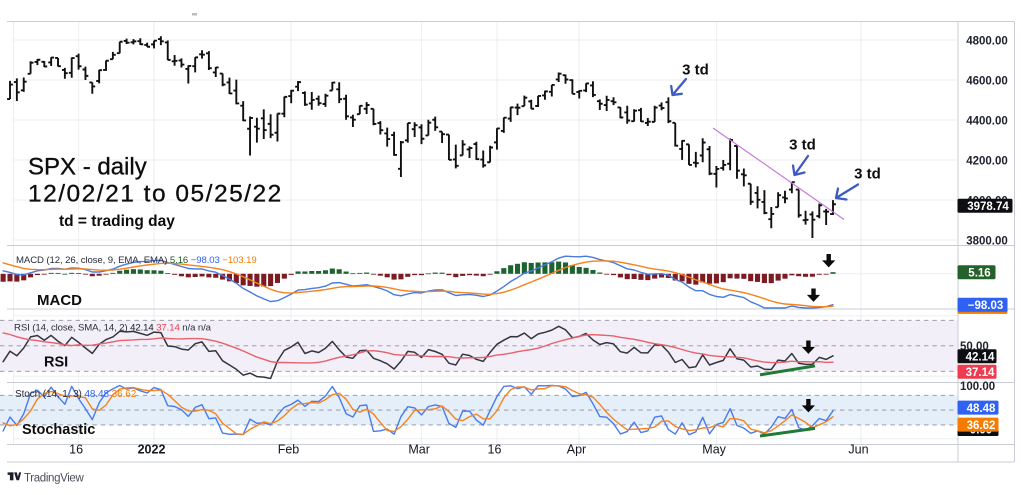  What do you see at coordinates (858, 450) in the screenshot?
I see `svg-text: Jun` at bounding box center [858, 450].